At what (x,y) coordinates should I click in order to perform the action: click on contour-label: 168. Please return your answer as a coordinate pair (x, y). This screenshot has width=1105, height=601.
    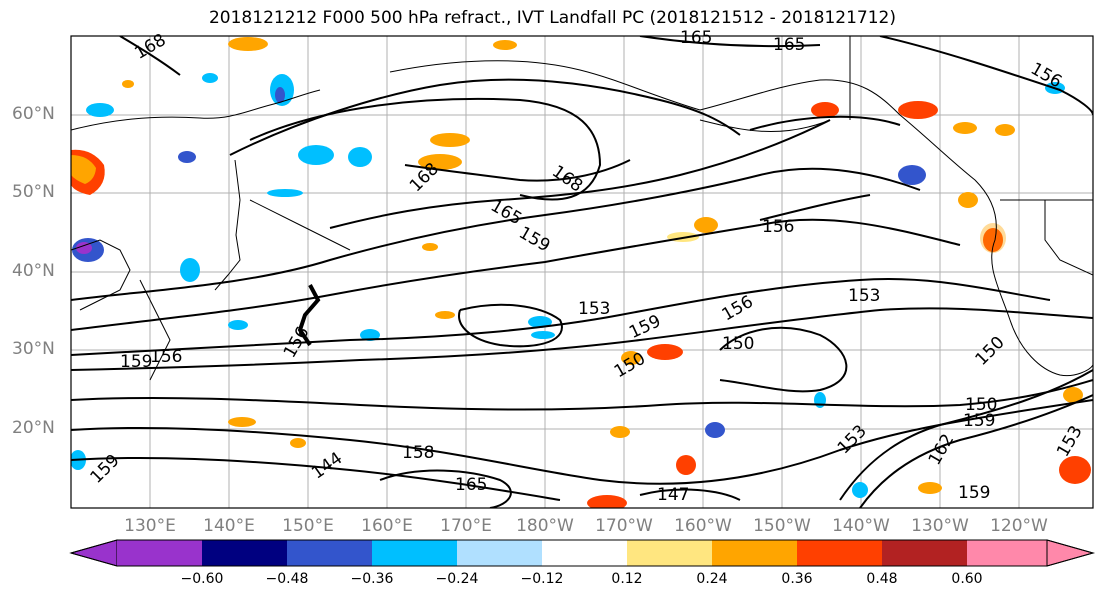
    Looking at the image, I should click on (567, 179).